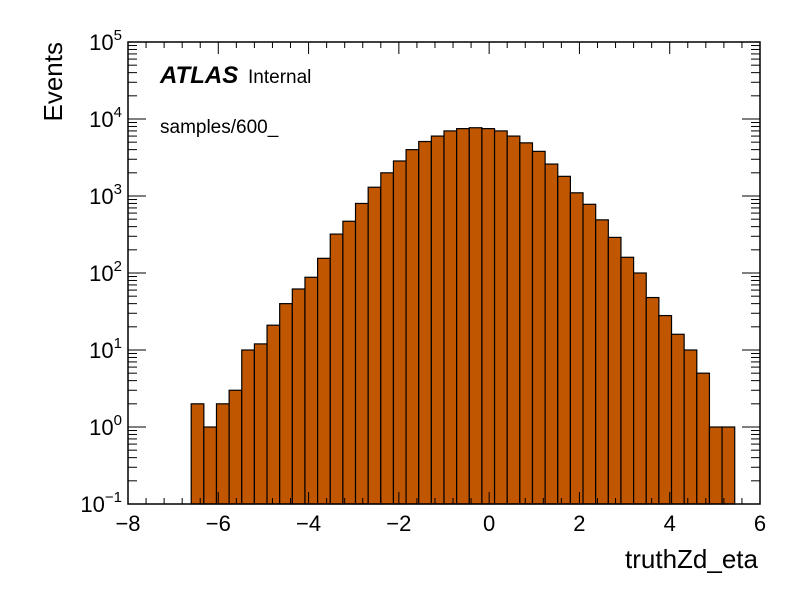 The width and height of the screenshot is (800, 600). I want to click on x-tick-label: −6, so click(218, 523).